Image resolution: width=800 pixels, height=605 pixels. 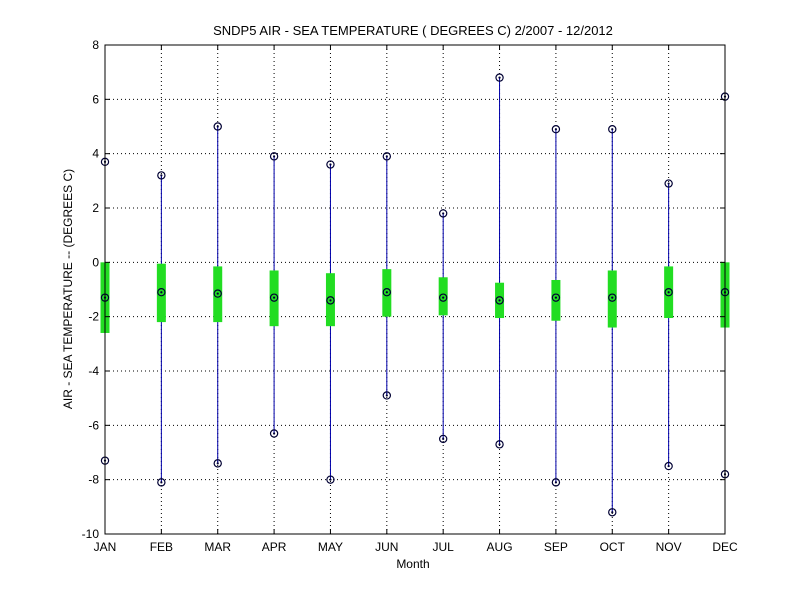 I want to click on x-tick-label: MAR, so click(x=217, y=547).